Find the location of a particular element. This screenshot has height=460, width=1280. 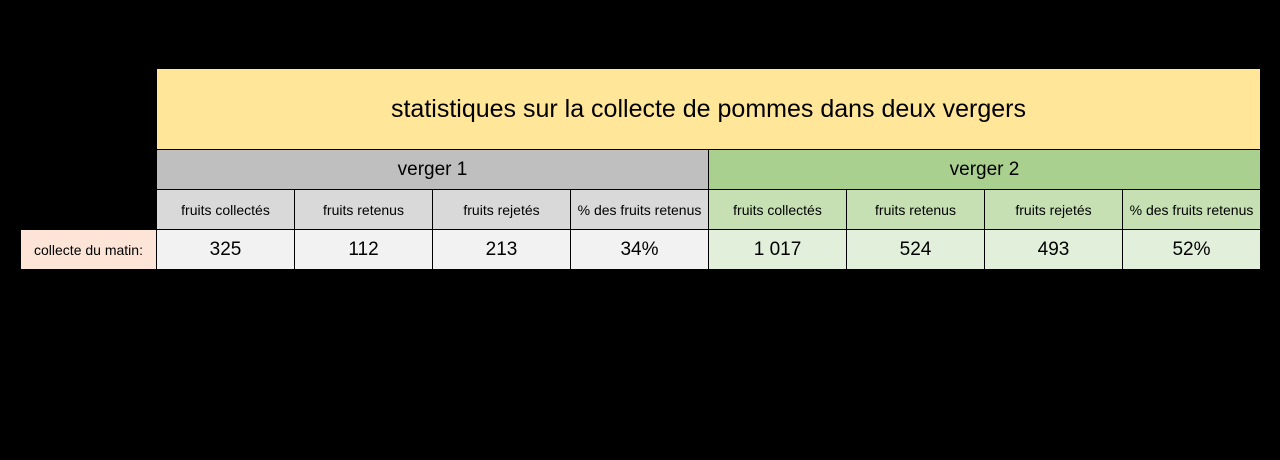

group-header-verger-1: verger 1 is located at coordinates (432, 169).